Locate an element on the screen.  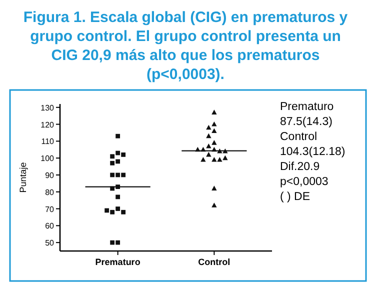
text: 104.3(12.18) is located at coordinates (313, 152).